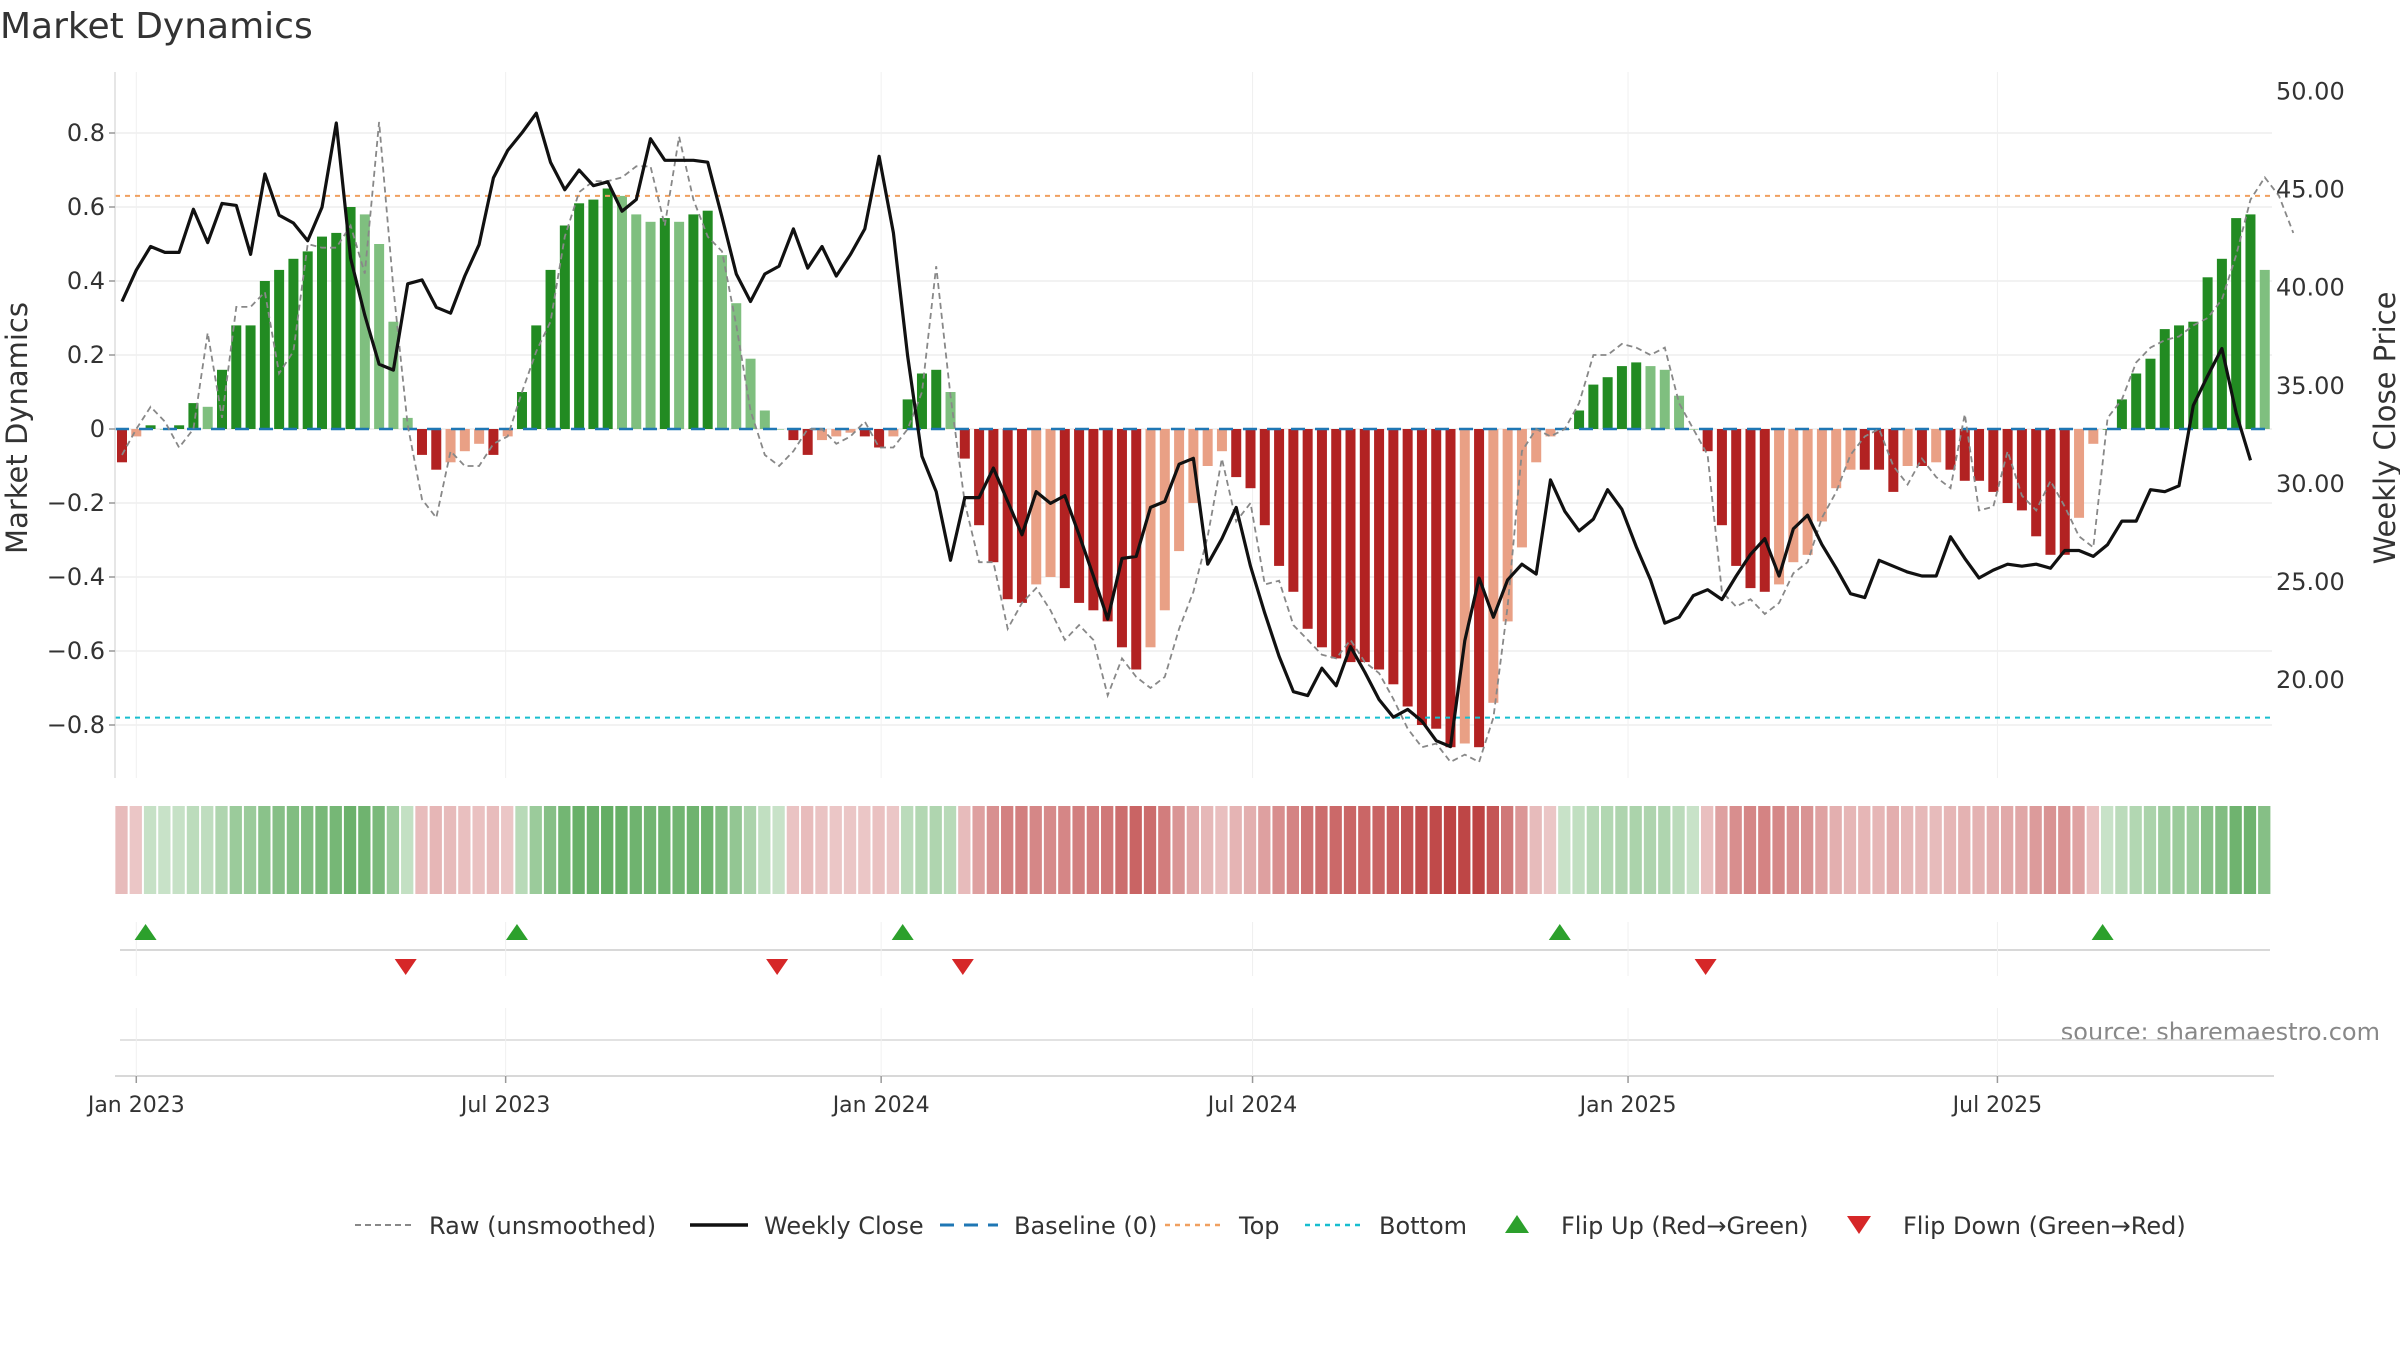 This screenshot has width=2400, height=1350. I want to click on legend-label-flip-down: Flip Down (Green→Red), so click(2044, 1226).